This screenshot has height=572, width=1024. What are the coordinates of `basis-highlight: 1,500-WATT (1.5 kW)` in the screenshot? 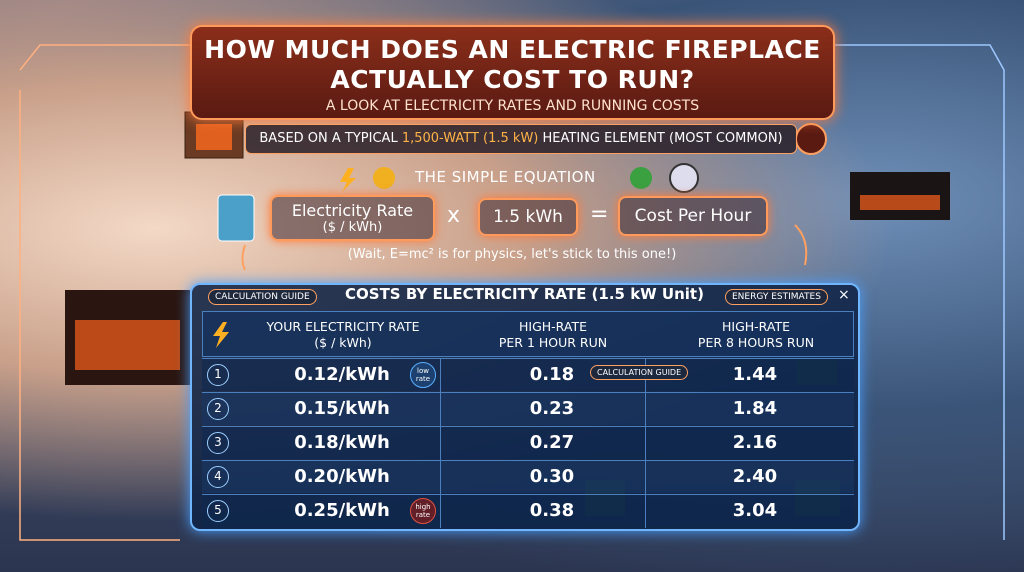 It's located at (470, 138).